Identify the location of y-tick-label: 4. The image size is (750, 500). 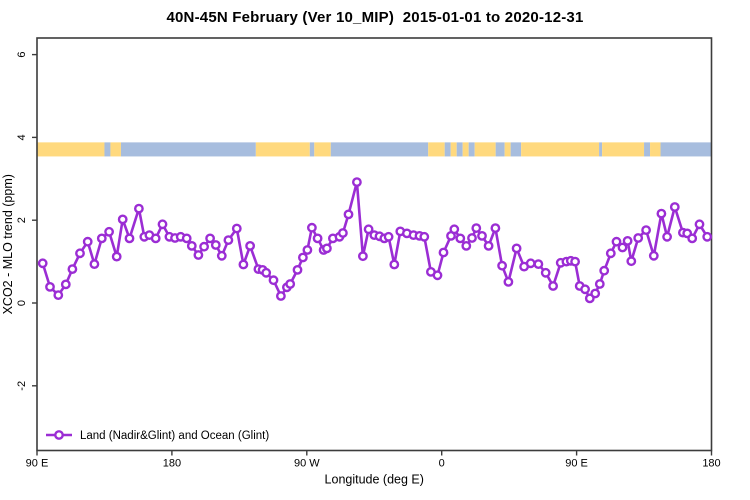
(22, 137).